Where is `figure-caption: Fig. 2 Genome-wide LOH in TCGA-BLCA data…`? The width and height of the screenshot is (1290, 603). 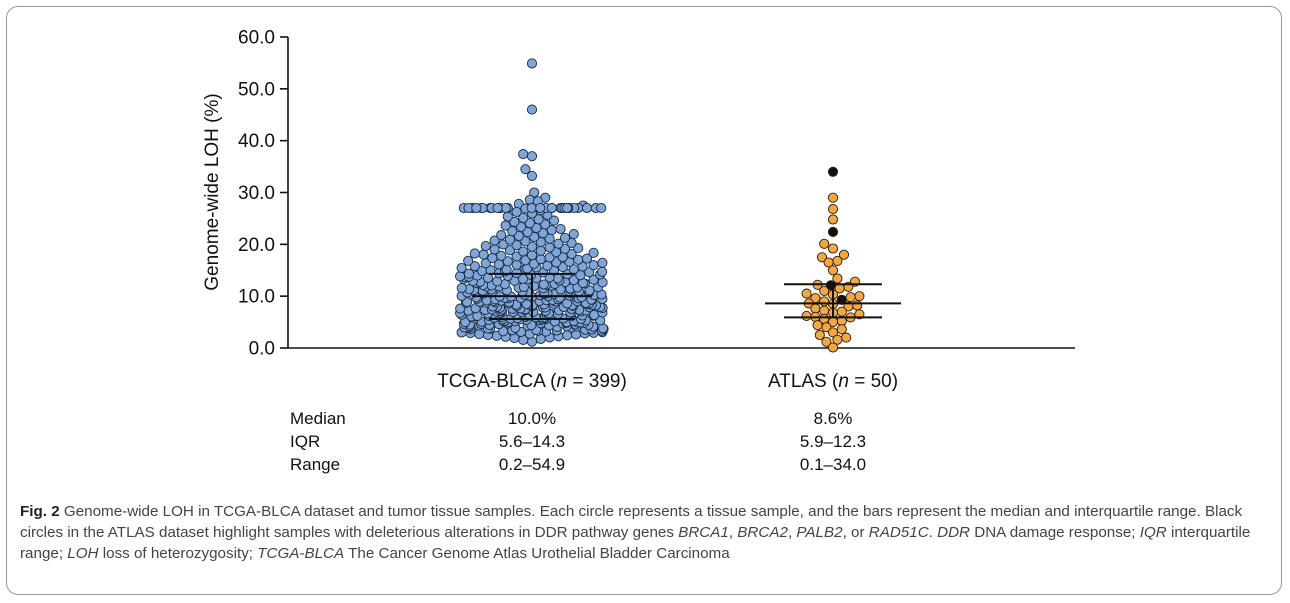
figure-caption: Fig. 2 Genome-wide LOH in TCGA-BLCA data… is located at coordinates (645, 532).